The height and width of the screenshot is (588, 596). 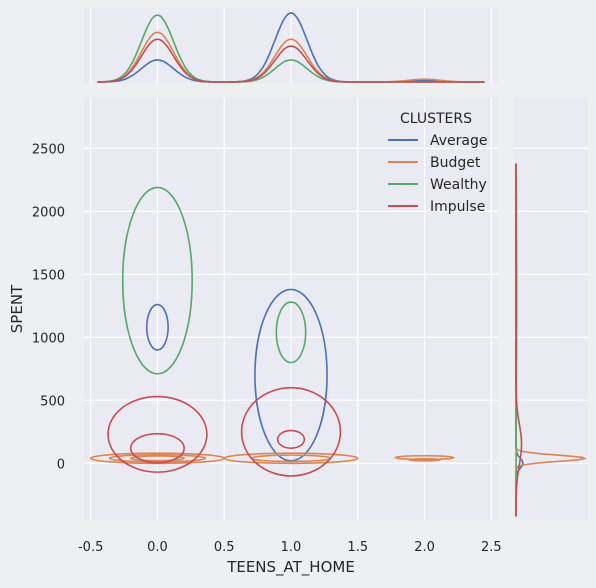 What do you see at coordinates (291, 60) in the screenshot?
I see `marginal-x-impulse` at bounding box center [291, 60].